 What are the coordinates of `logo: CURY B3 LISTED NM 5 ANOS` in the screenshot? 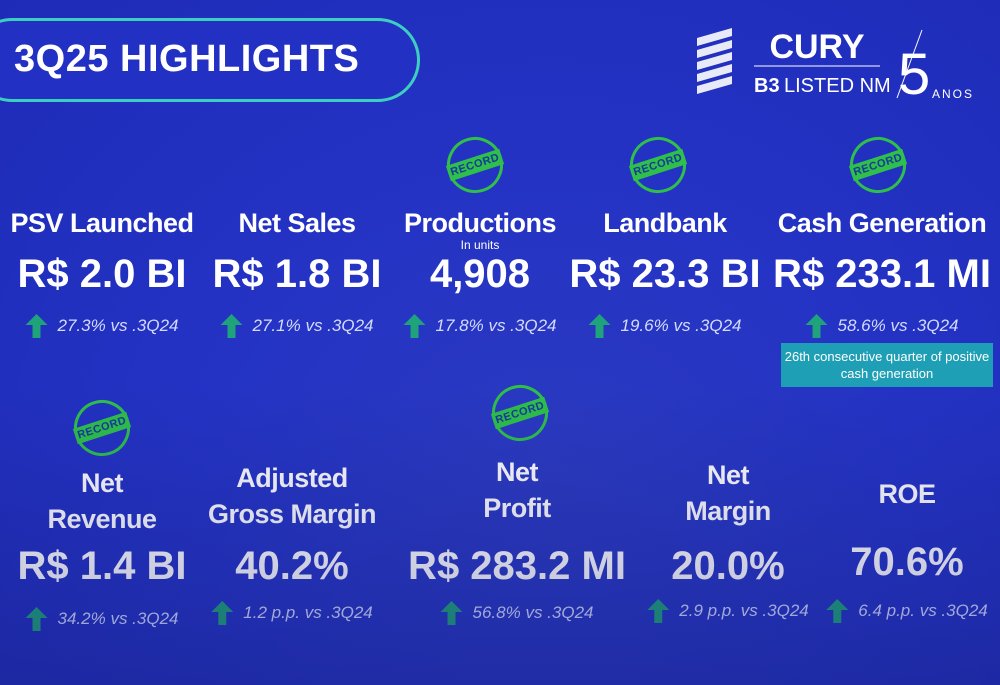 It's located at (835, 67).